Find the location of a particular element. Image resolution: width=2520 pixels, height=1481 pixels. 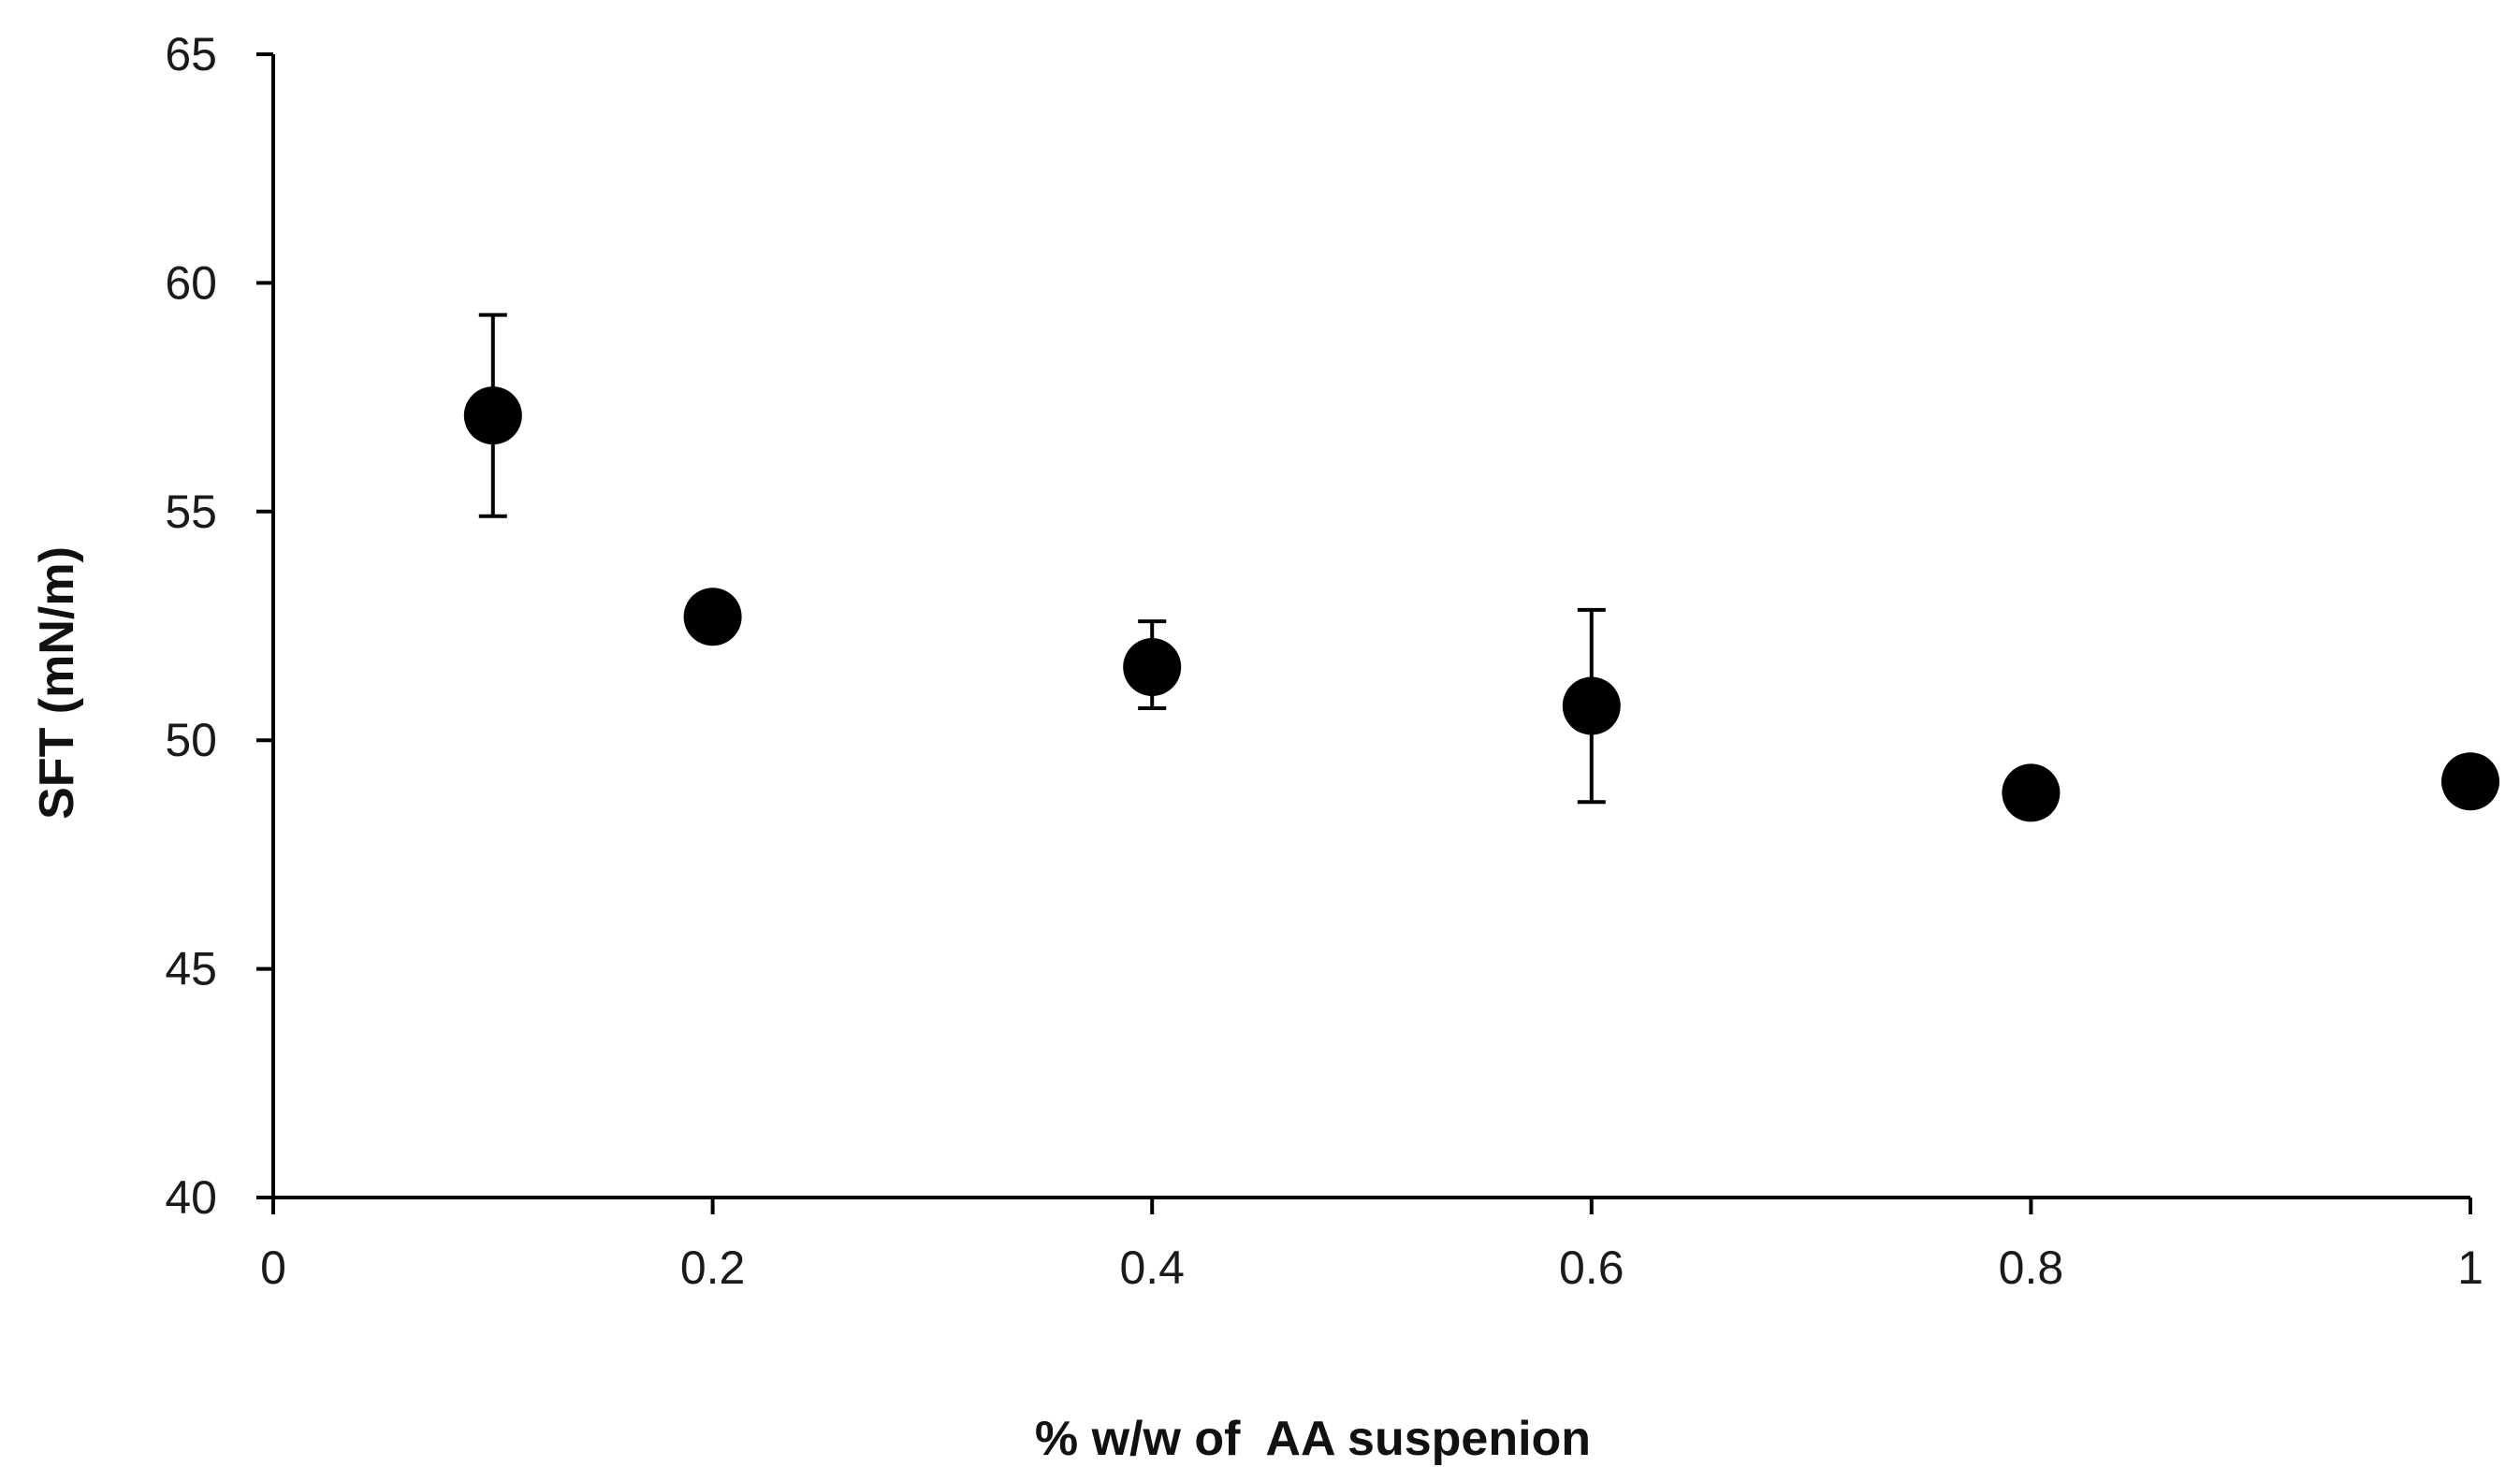

error-bars is located at coordinates (1042, 558).